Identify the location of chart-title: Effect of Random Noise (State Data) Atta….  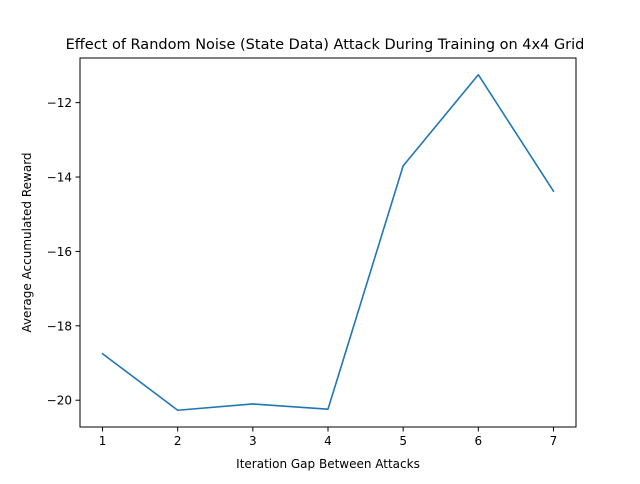
(325, 45).